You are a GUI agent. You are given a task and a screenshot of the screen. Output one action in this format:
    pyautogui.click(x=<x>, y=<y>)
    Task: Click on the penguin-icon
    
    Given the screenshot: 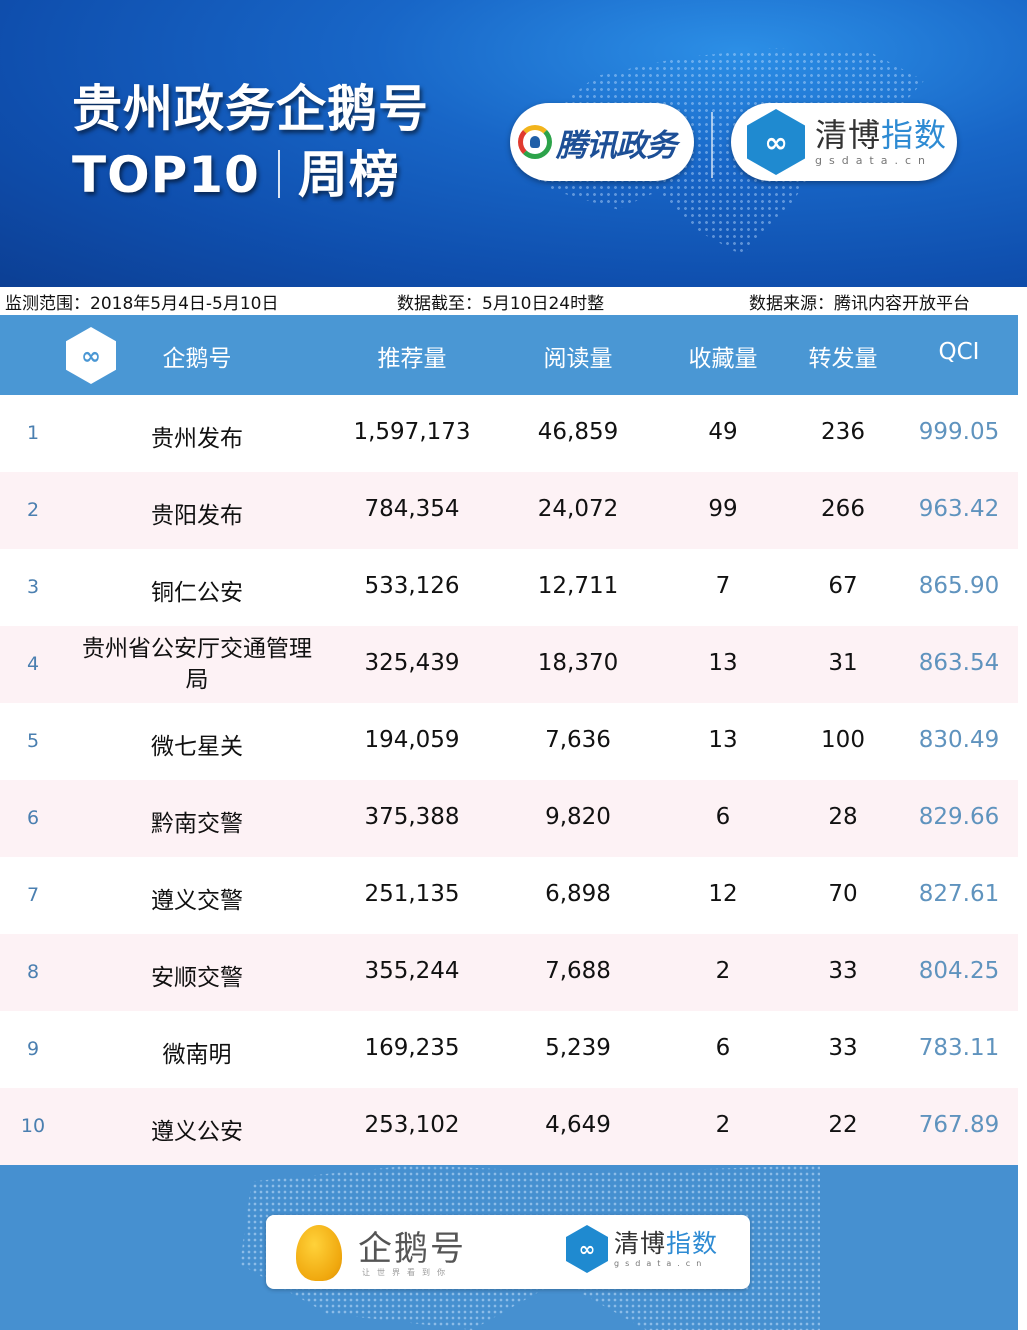 What is the action you would take?
    pyautogui.click(x=319, y=1253)
    